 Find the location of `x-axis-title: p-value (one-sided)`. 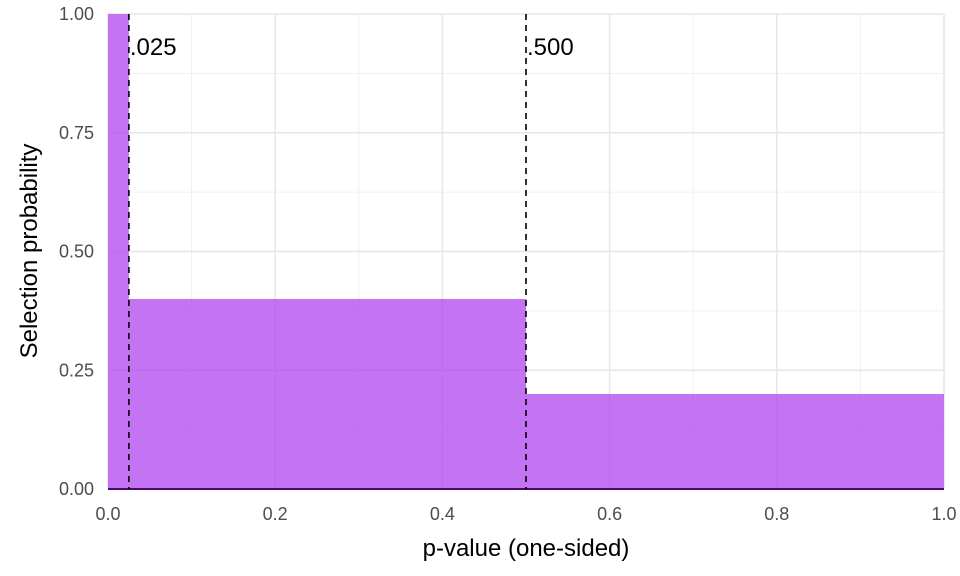

x-axis-title: p-value (one-sided) is located at coordinates (526, 548).